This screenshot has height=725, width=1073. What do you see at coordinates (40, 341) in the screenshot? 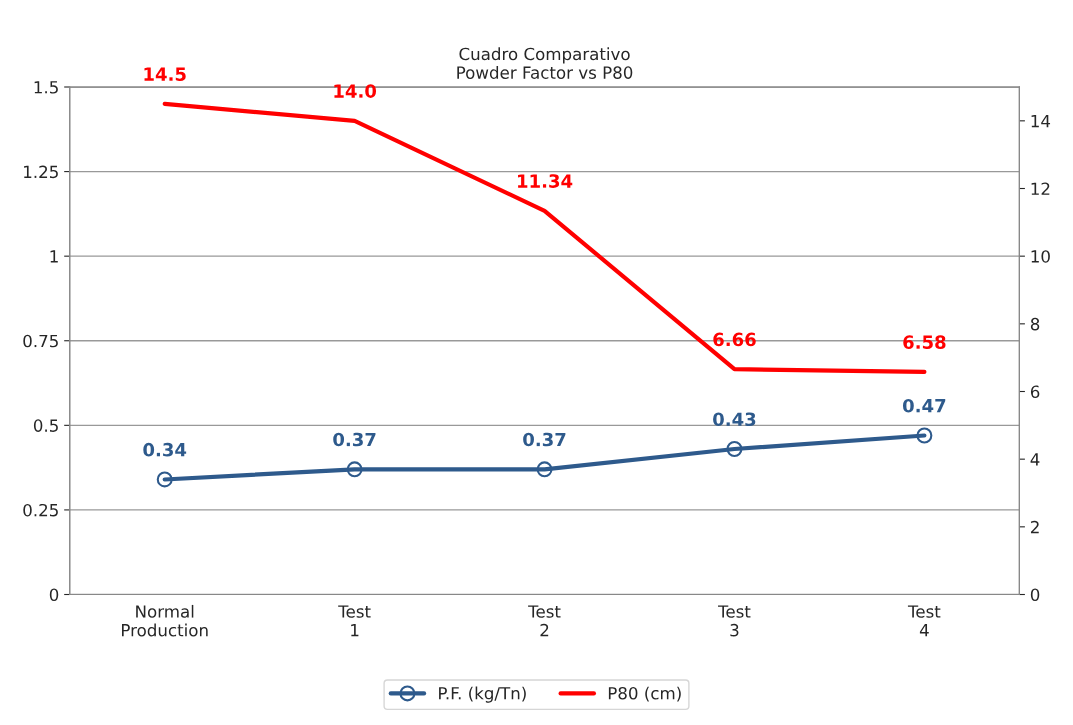
I see `y-tick-label: 0.75` at bounding box center [40, 341].